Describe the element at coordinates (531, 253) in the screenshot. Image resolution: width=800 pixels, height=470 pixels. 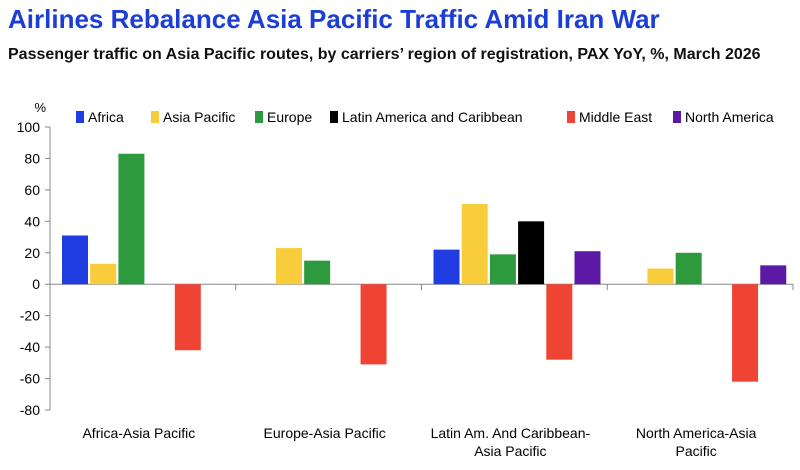
I see `bar-latin-america-and-caribbean` at that location.